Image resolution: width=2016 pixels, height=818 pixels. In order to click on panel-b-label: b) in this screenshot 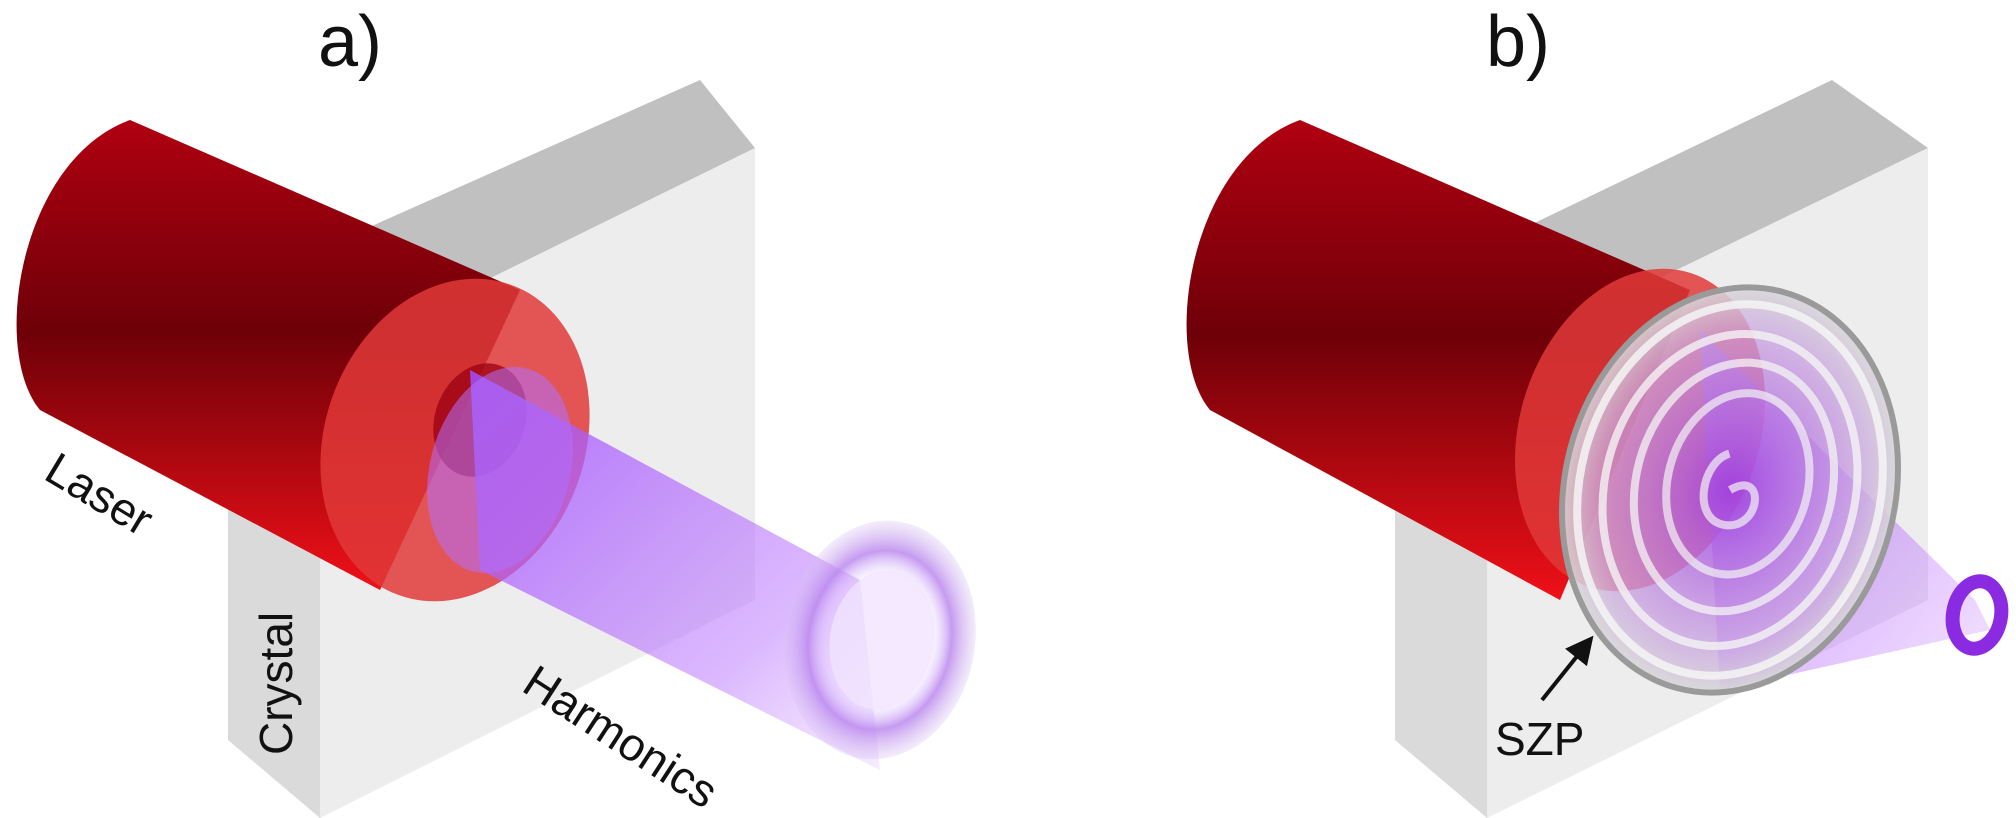, I will do `click(1518, 42)`.